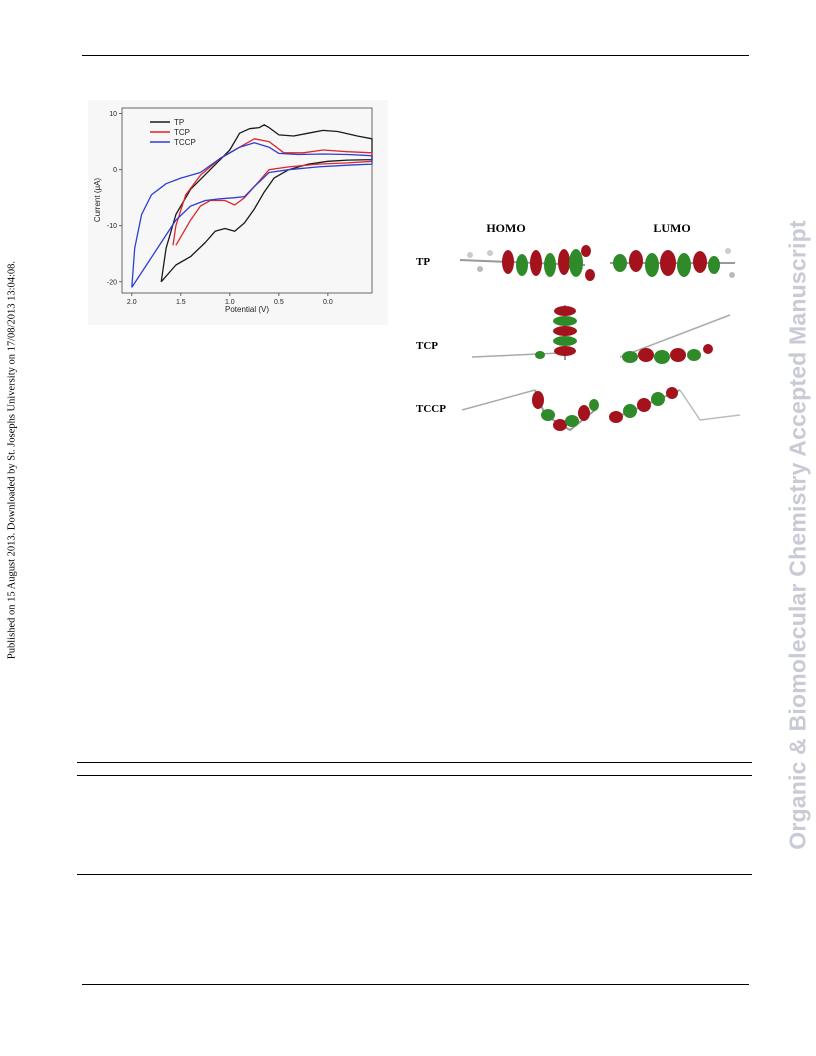 This screenshot has height=1056, width=816. I want to click on orbital-tcp-lumo, so click(675, 339).